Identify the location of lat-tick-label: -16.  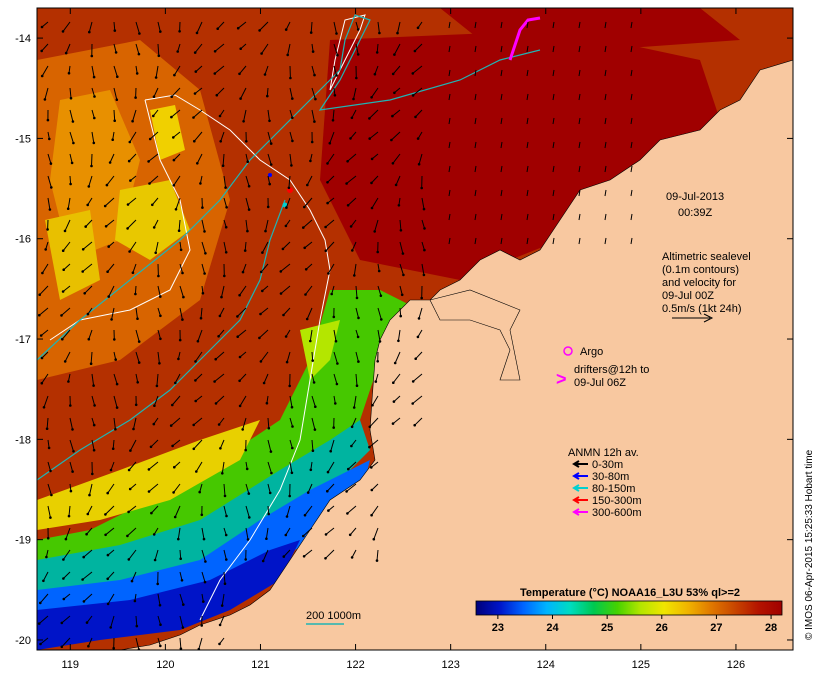
(23, 240).